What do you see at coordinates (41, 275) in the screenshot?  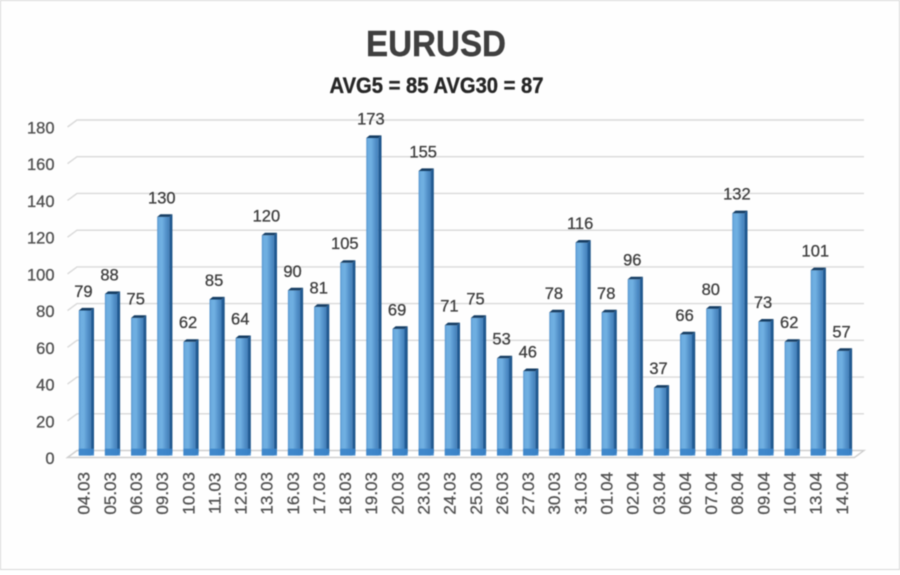 I see `svg-text: 100` at bounding box center [41, 275].